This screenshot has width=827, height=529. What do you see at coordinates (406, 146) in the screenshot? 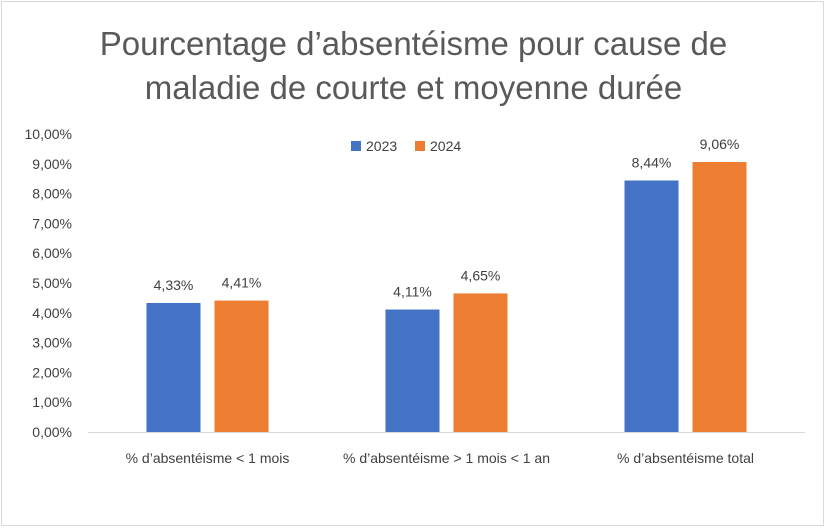
I see `legend: 2023 2024` at bounding box center [406, 146].